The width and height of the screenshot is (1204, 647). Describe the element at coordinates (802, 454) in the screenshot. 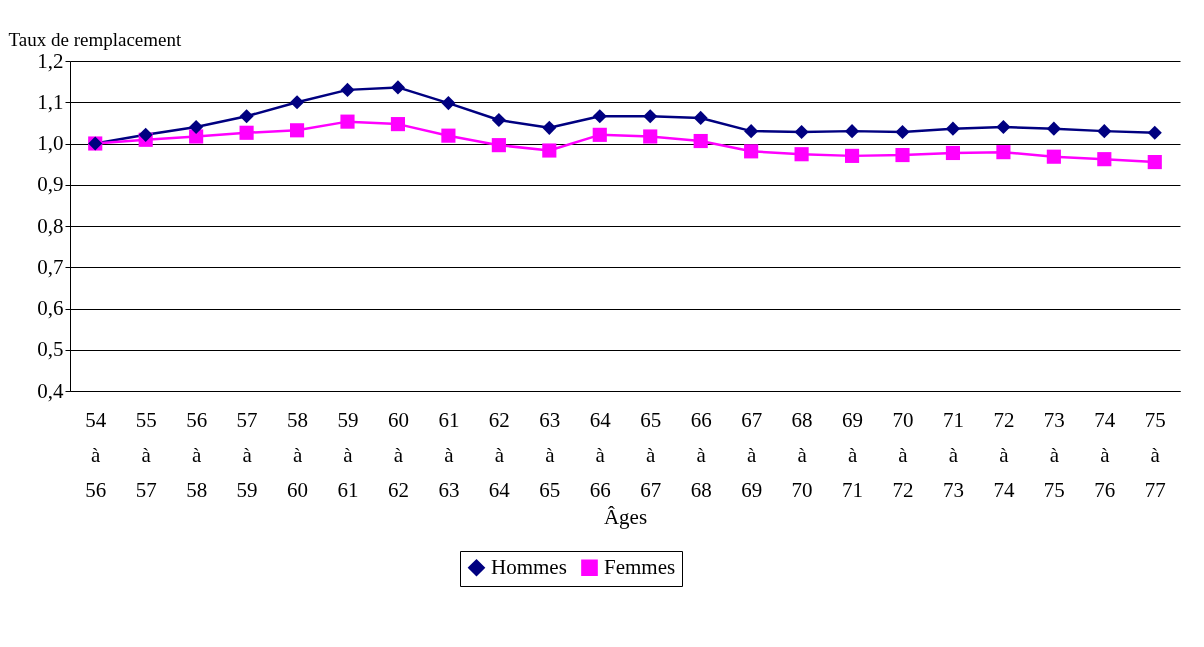

I see `x-tick-label: 68 à 70` at that location.